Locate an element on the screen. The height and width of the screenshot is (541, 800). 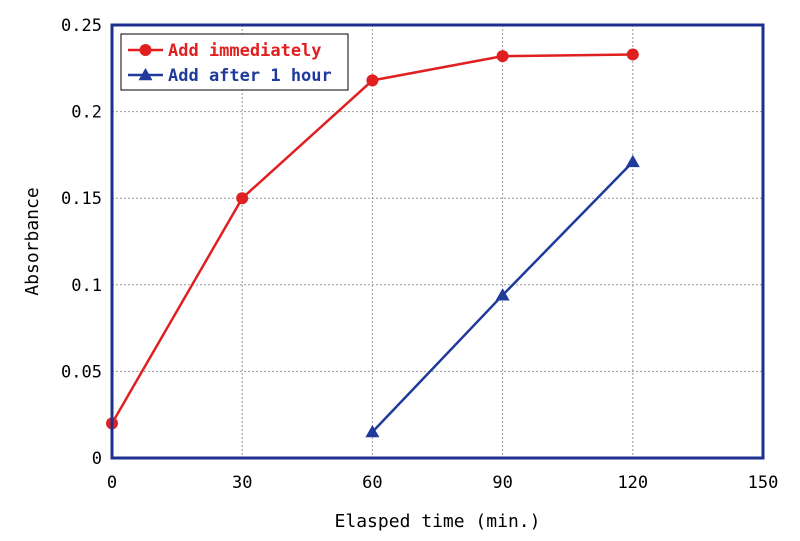
y-tick-label: 0.2 is located at coordinates (86, 113).